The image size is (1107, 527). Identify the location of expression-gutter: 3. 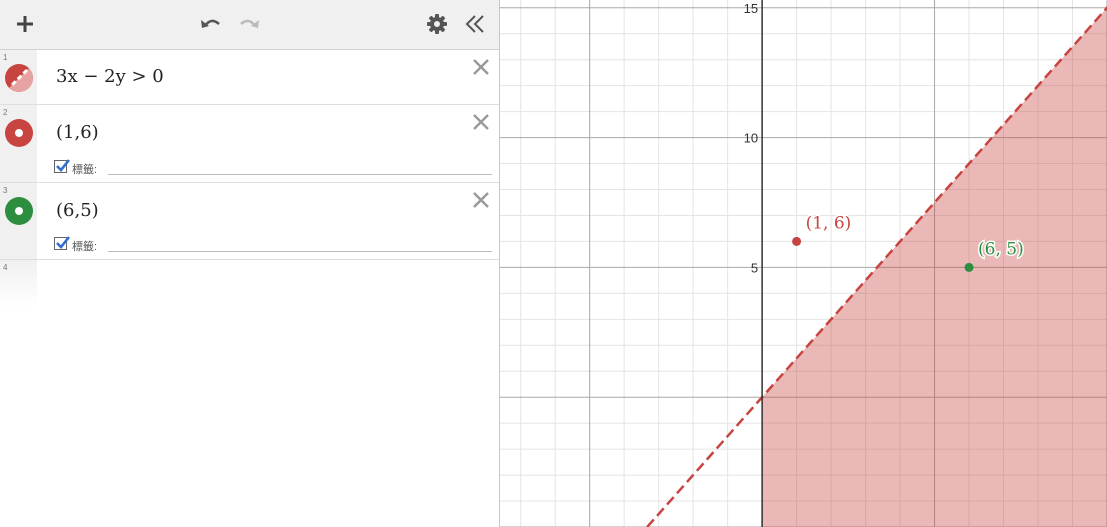
(18, 221).